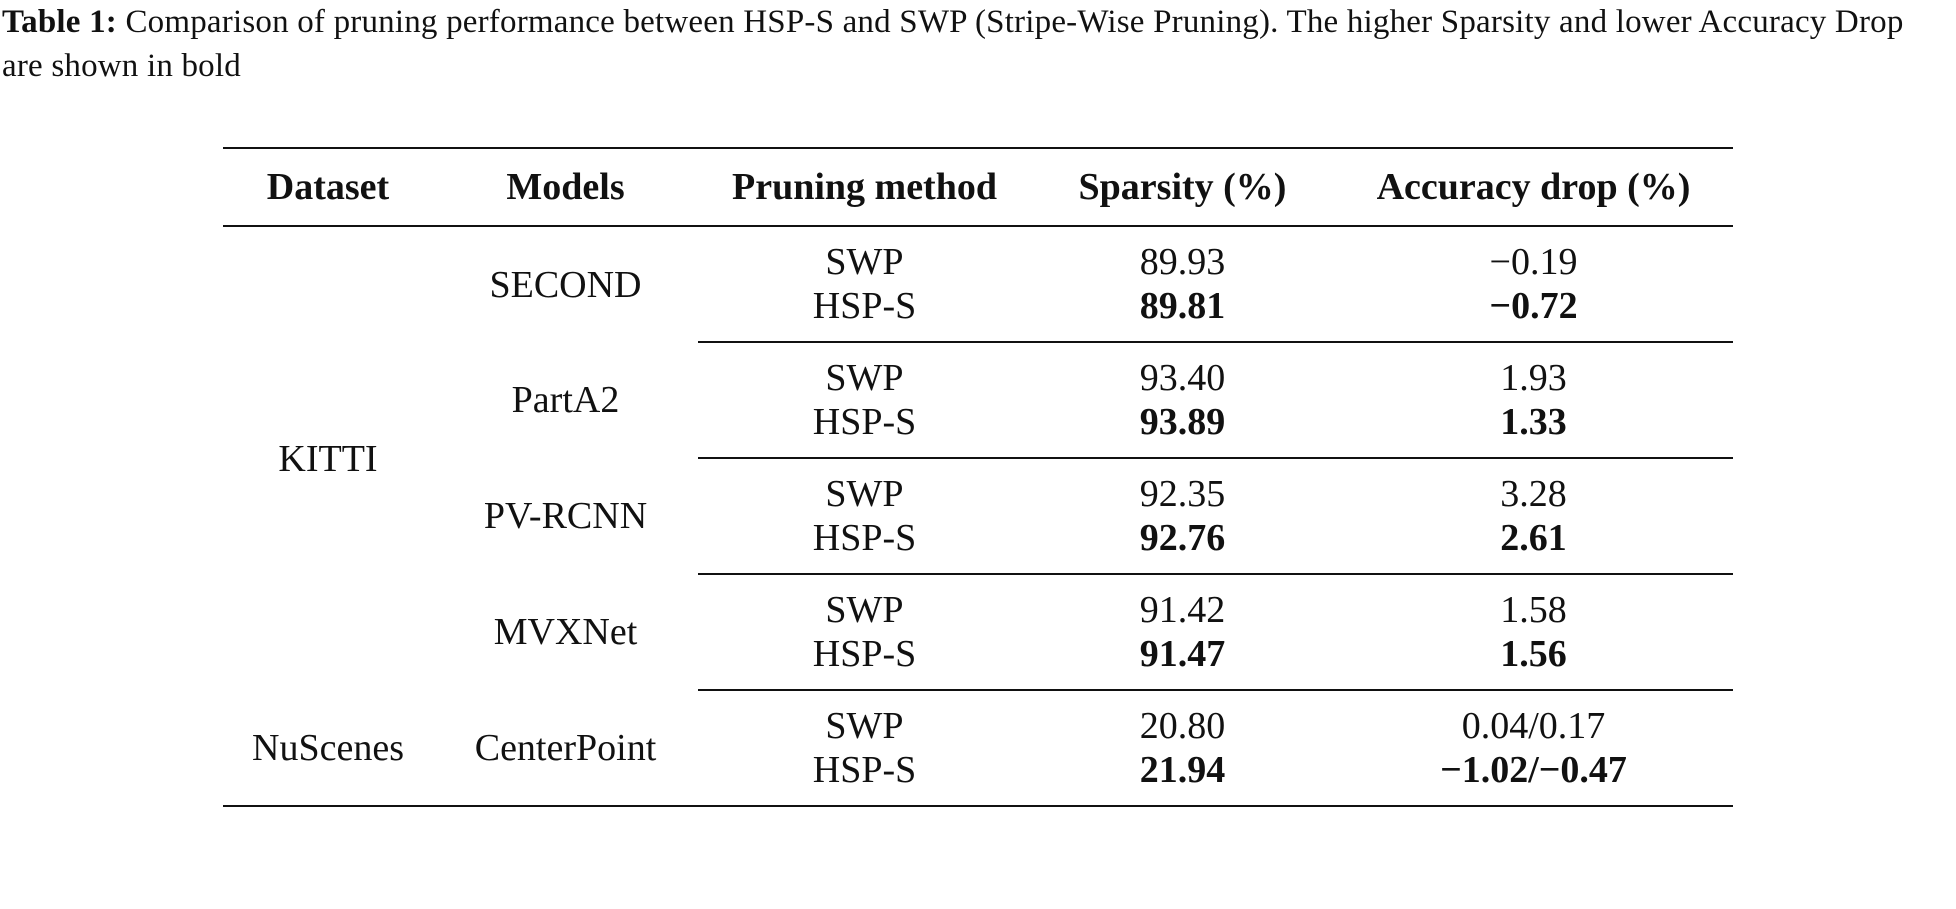  Describe the element at coordinates (1533, 494) in the screenshot. I see `accuracy-drop-cell: 3.28` at that location.